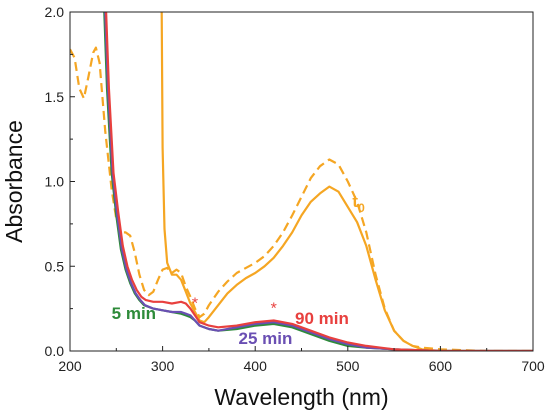 Image resolution: width=550 pixels, height=416 pixels. I want to click on series-label-25-min: 25 min, so click(266, 338).